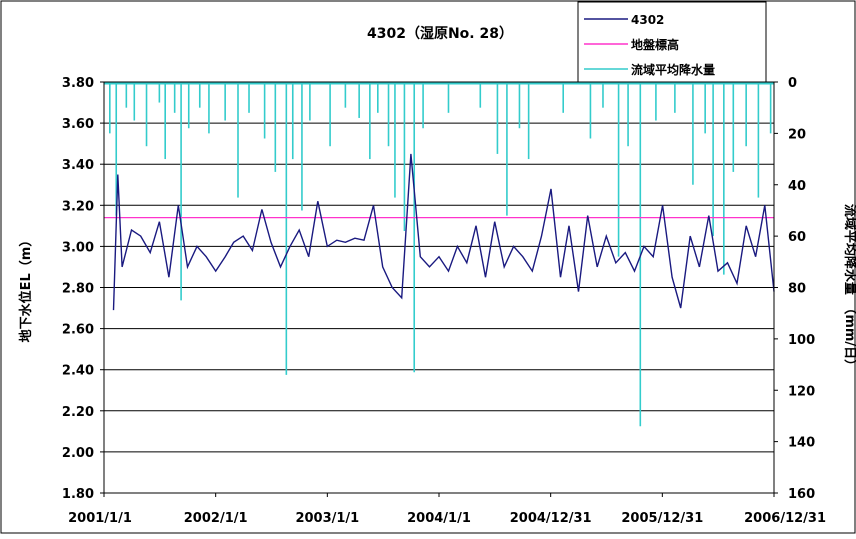  What do you see at coordinates (797, 186) in the screenshot?
I see `right-tick-label: 40` at bounding box center [797, 186].